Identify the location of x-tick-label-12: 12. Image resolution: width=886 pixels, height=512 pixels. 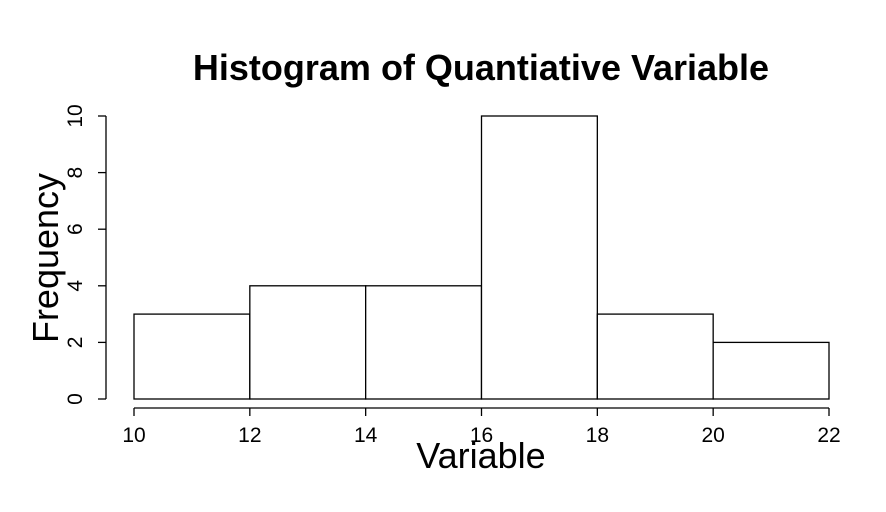
(249, 435).